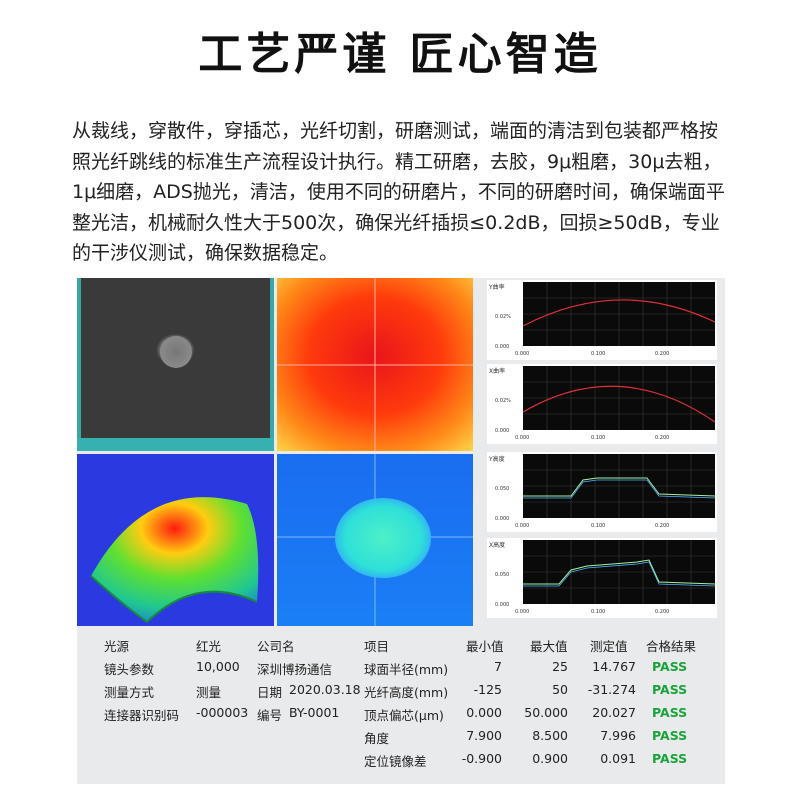 The width and height of the screenshot is (800, 800). I want to click on info-label: 公司名, so click(276, 646).